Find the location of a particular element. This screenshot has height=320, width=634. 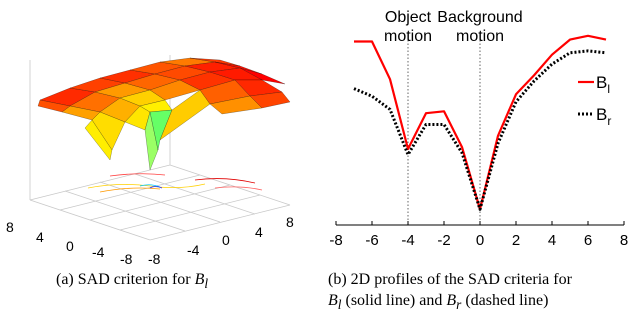

legend-label: Br is located at coordinates (603, 116).